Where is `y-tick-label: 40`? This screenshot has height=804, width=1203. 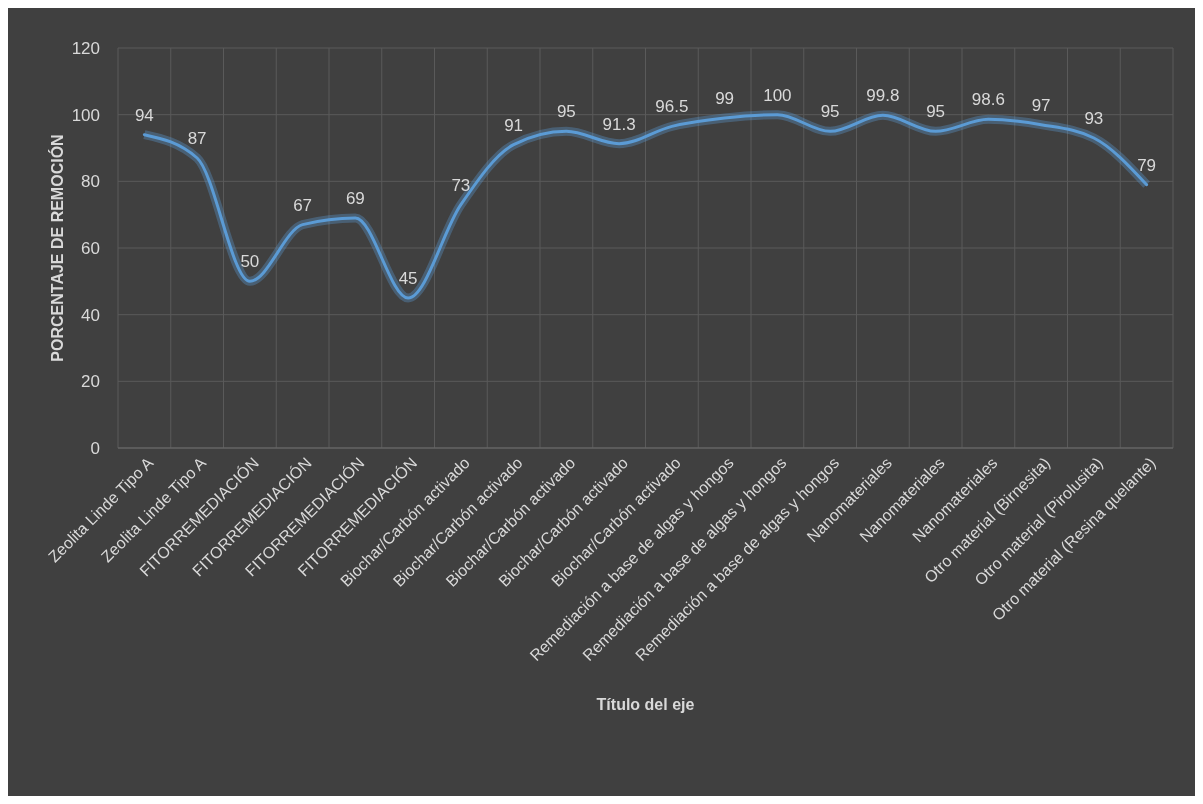
y-tick-label: 40 is located at coordinates (90, 315).